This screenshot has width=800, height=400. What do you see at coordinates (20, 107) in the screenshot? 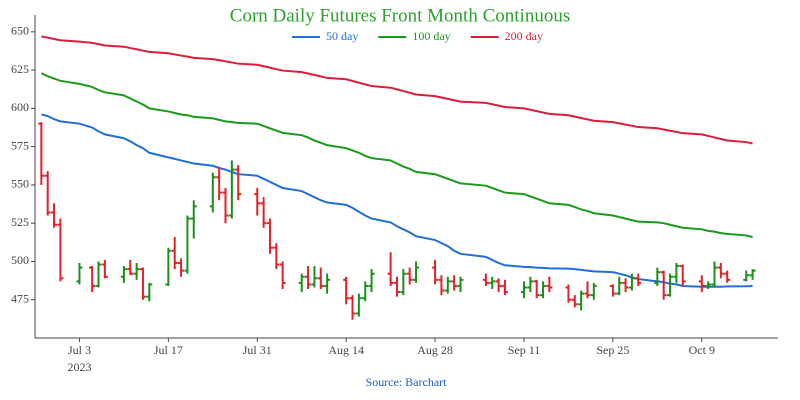
I see `y-tick-label: 600` at bounding box center [20, 107].